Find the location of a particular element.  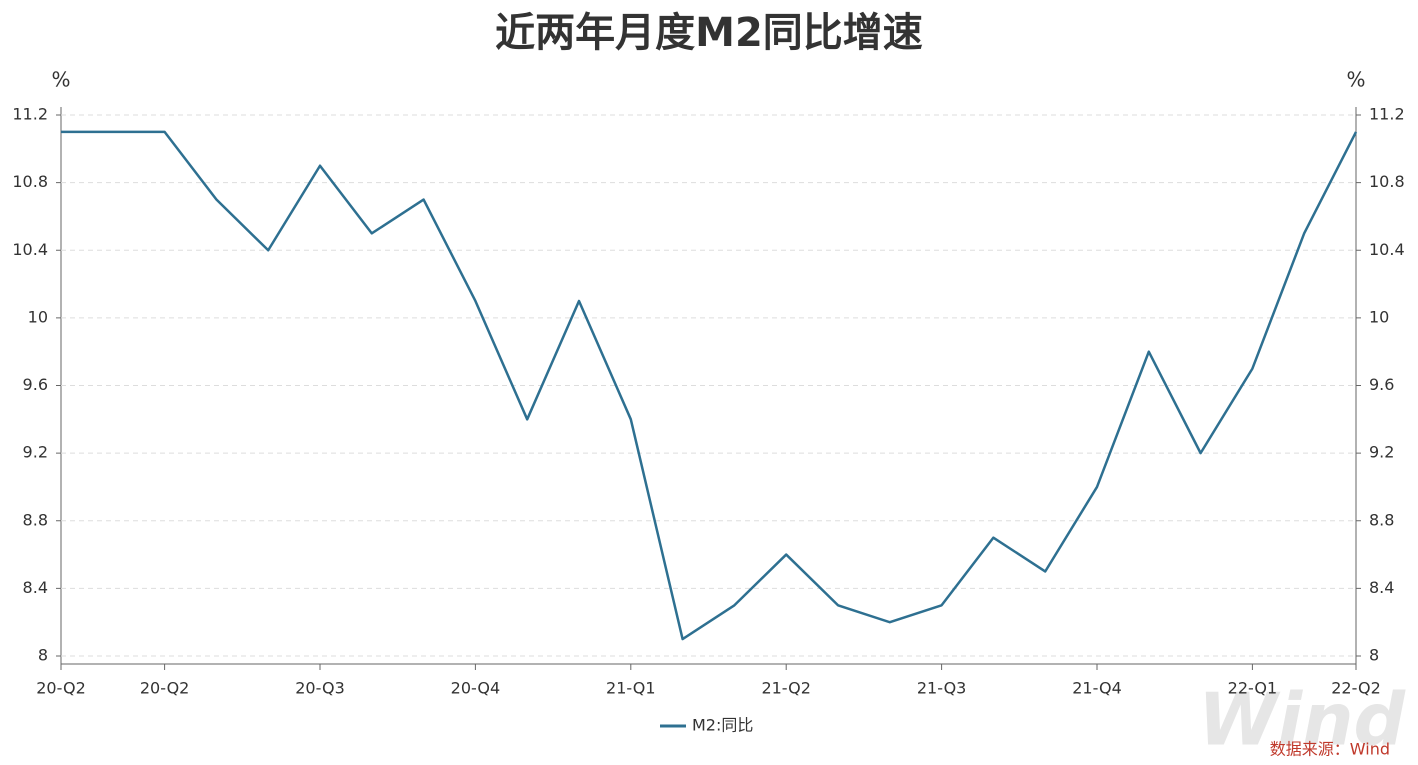

x-tick-label: 22-Q1 is located at coordinates (1253, 688).